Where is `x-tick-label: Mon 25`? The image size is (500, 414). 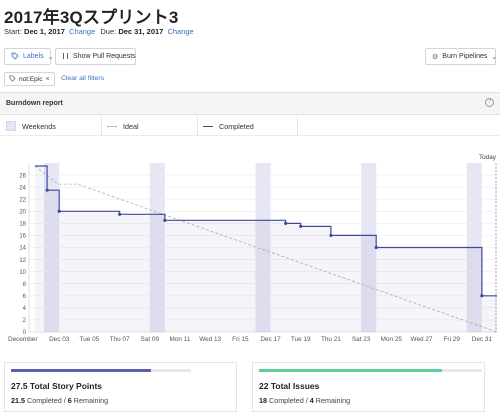 x-tick-label: Mon 25 is located at coordinates (392, 339).